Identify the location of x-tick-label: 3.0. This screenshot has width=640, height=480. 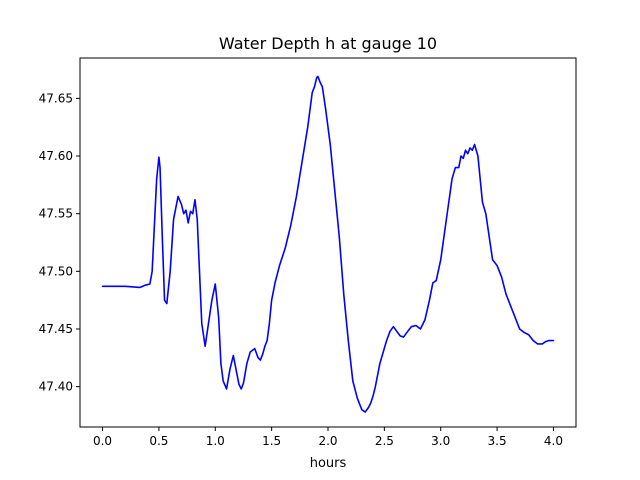
(440, 441).